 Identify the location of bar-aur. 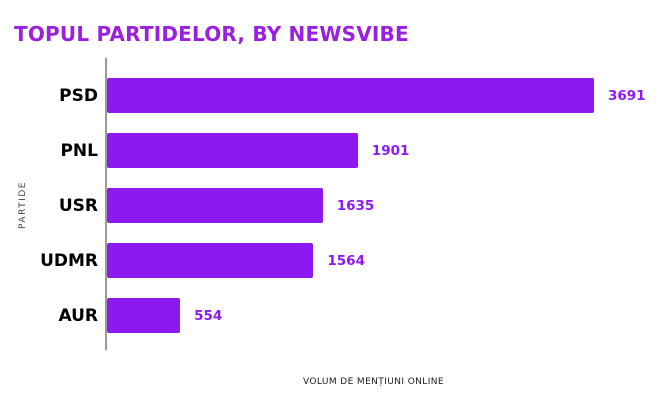
(144, 315).